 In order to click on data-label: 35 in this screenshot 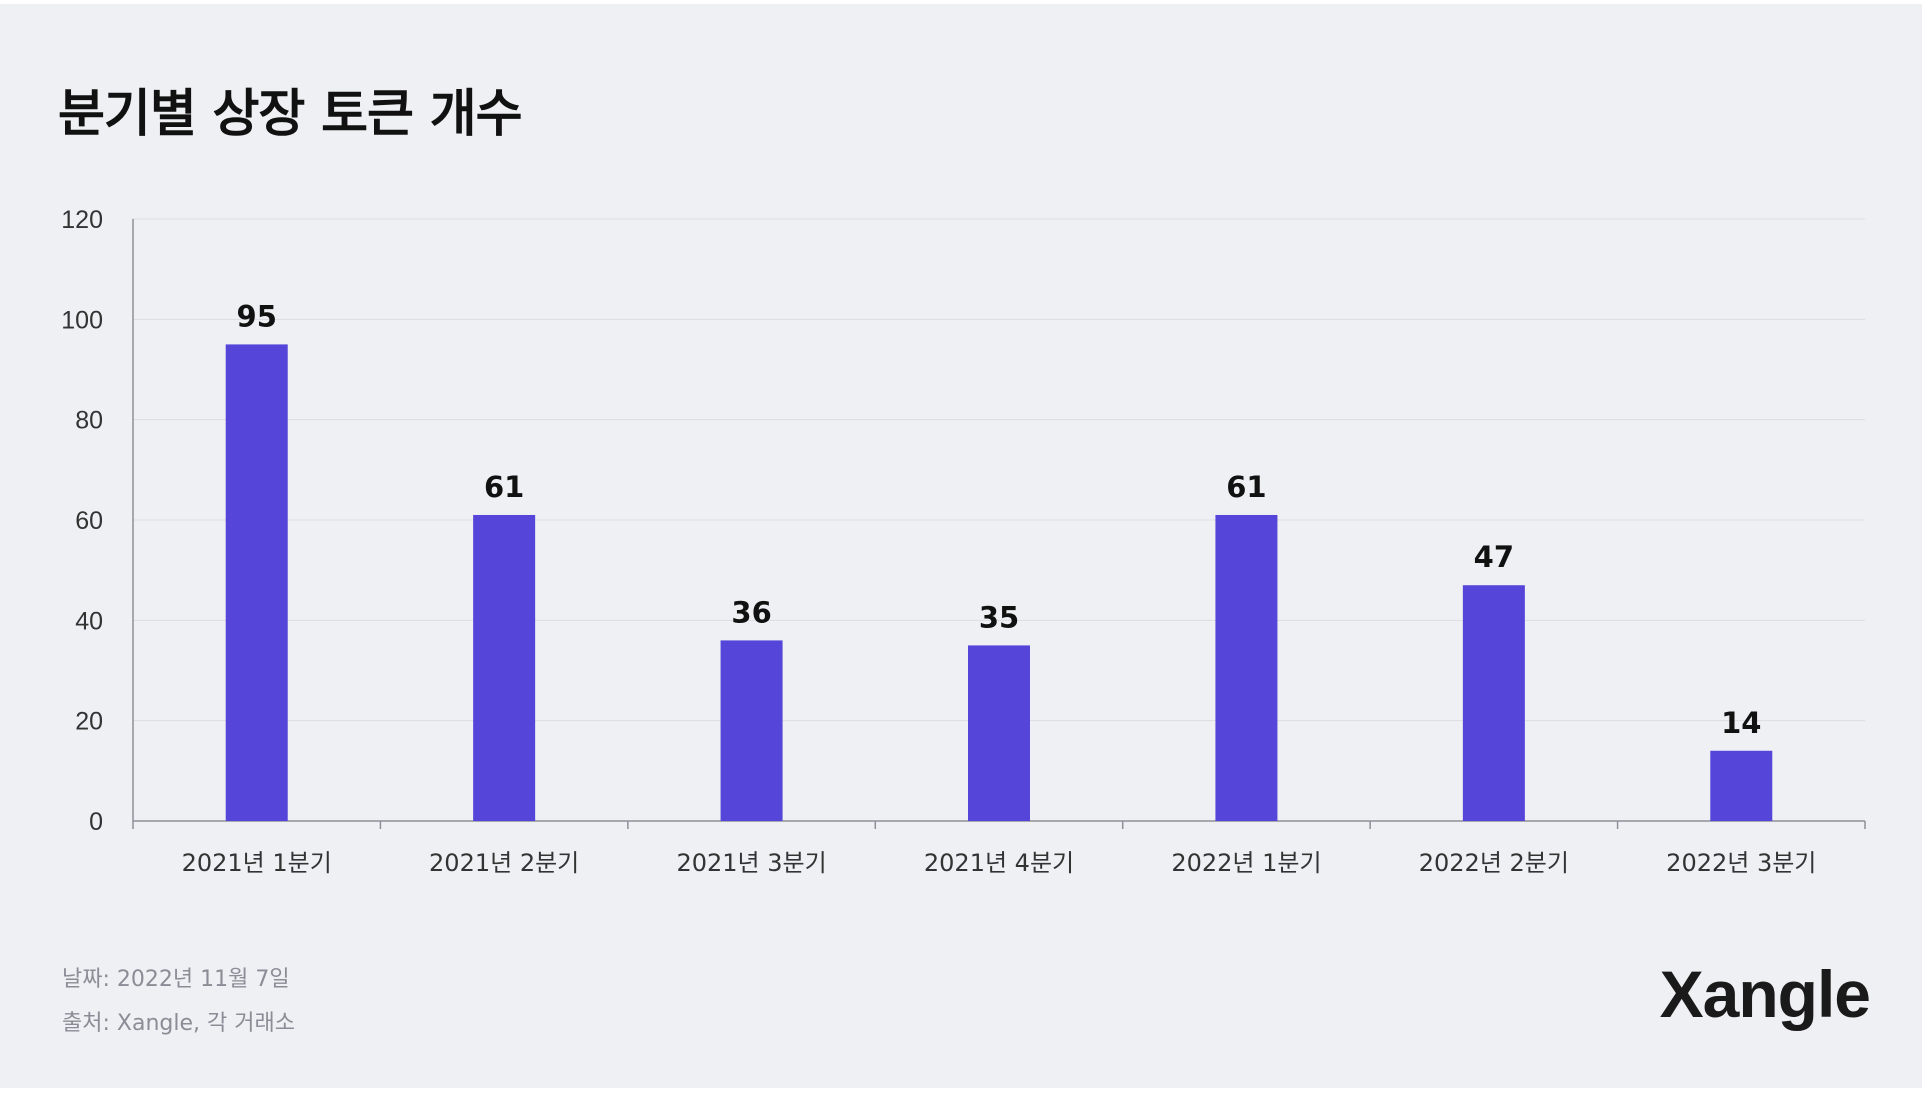, I will do `click(999, 617)`.